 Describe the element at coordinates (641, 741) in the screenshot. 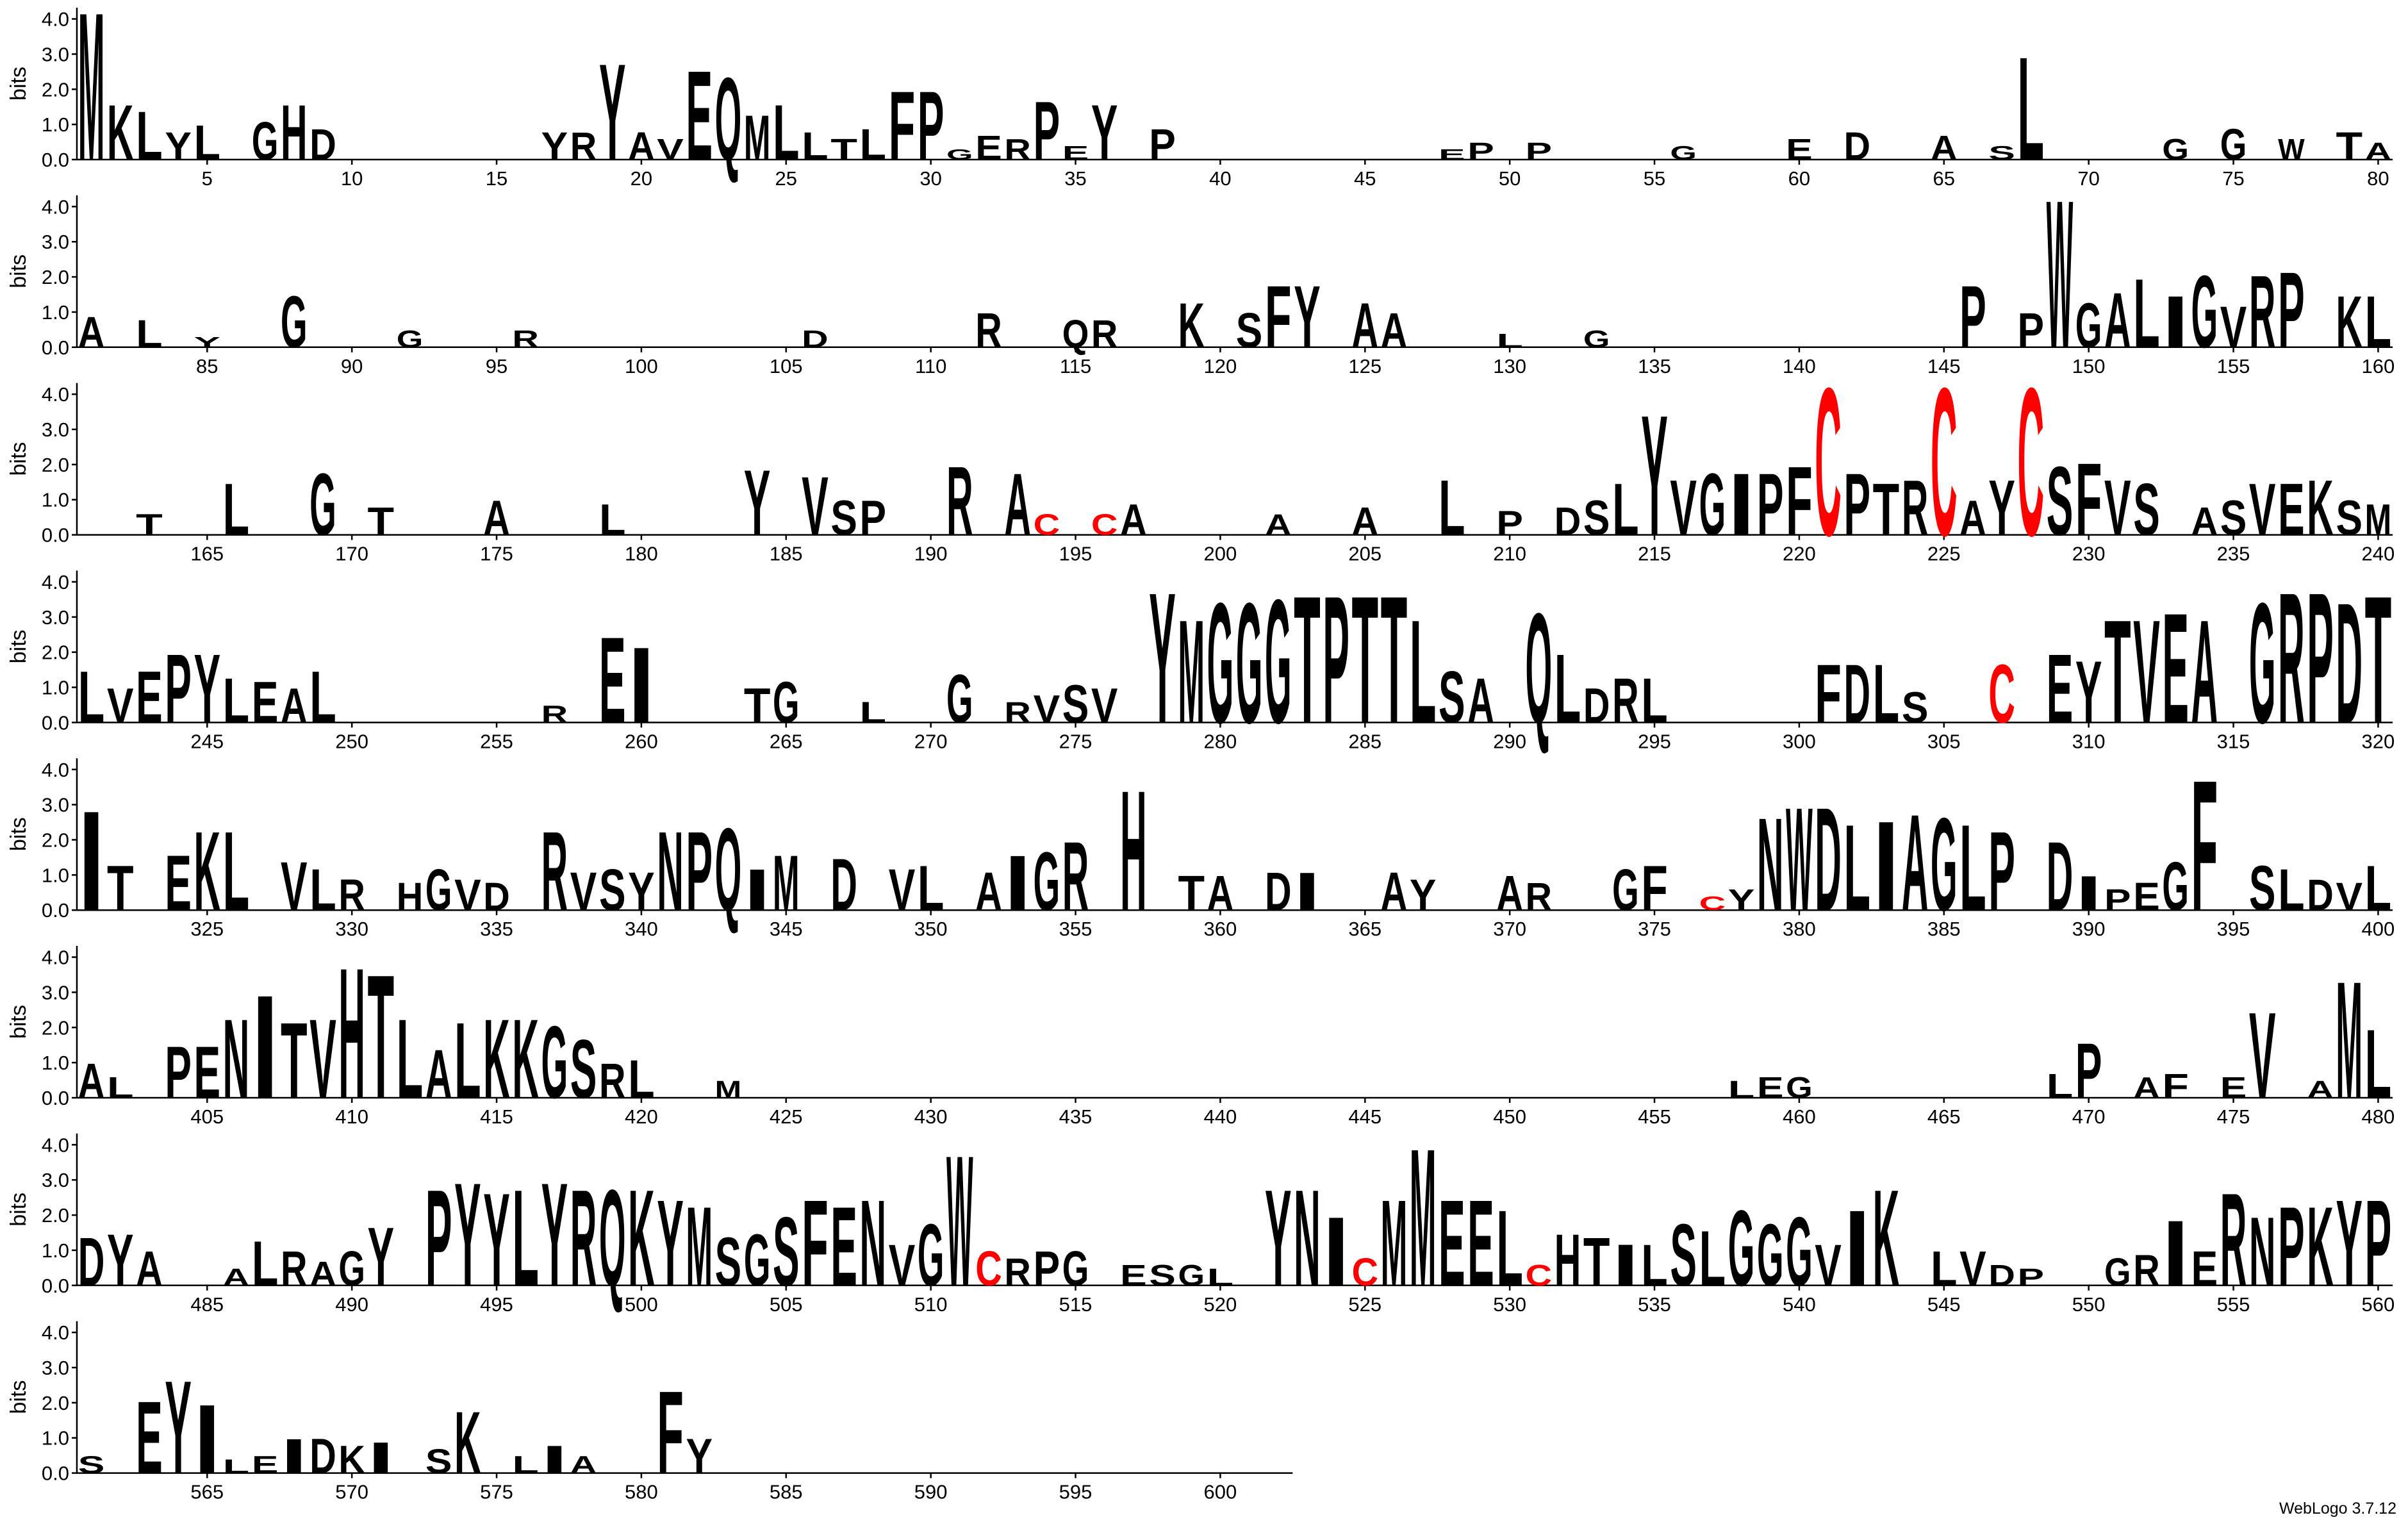

I see `x-tick-label: 260` at that location.